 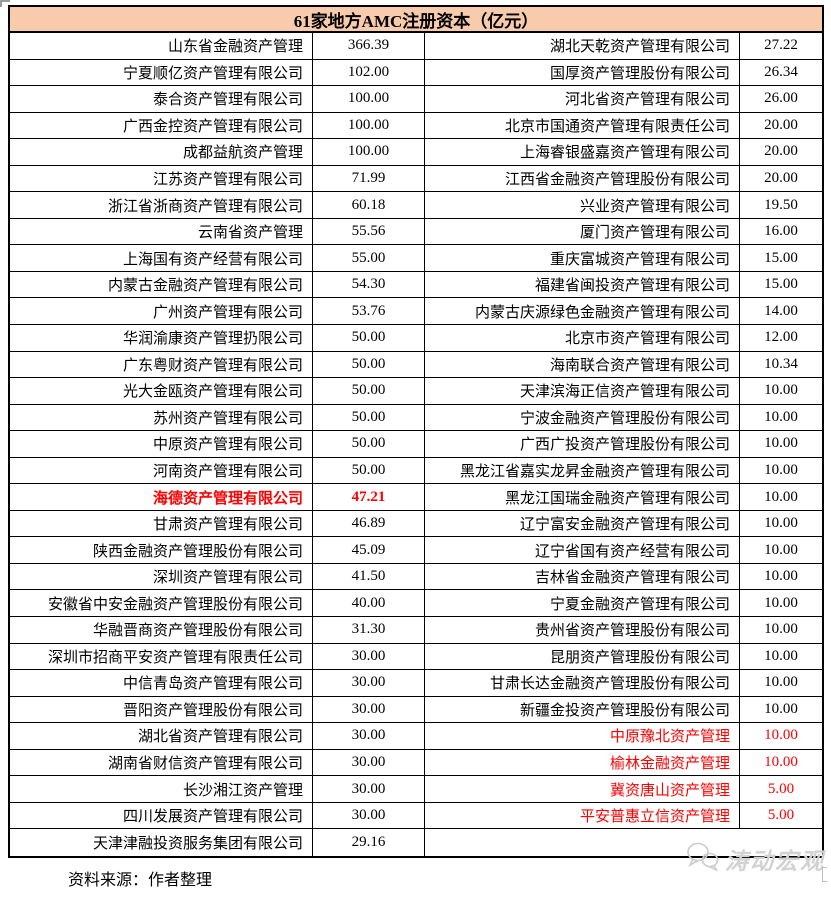 I want to click on table-row: 湖南省财信资产管理有限公司 30.00 榆林金融资产管理 10.00, so click(x=416, y=763).